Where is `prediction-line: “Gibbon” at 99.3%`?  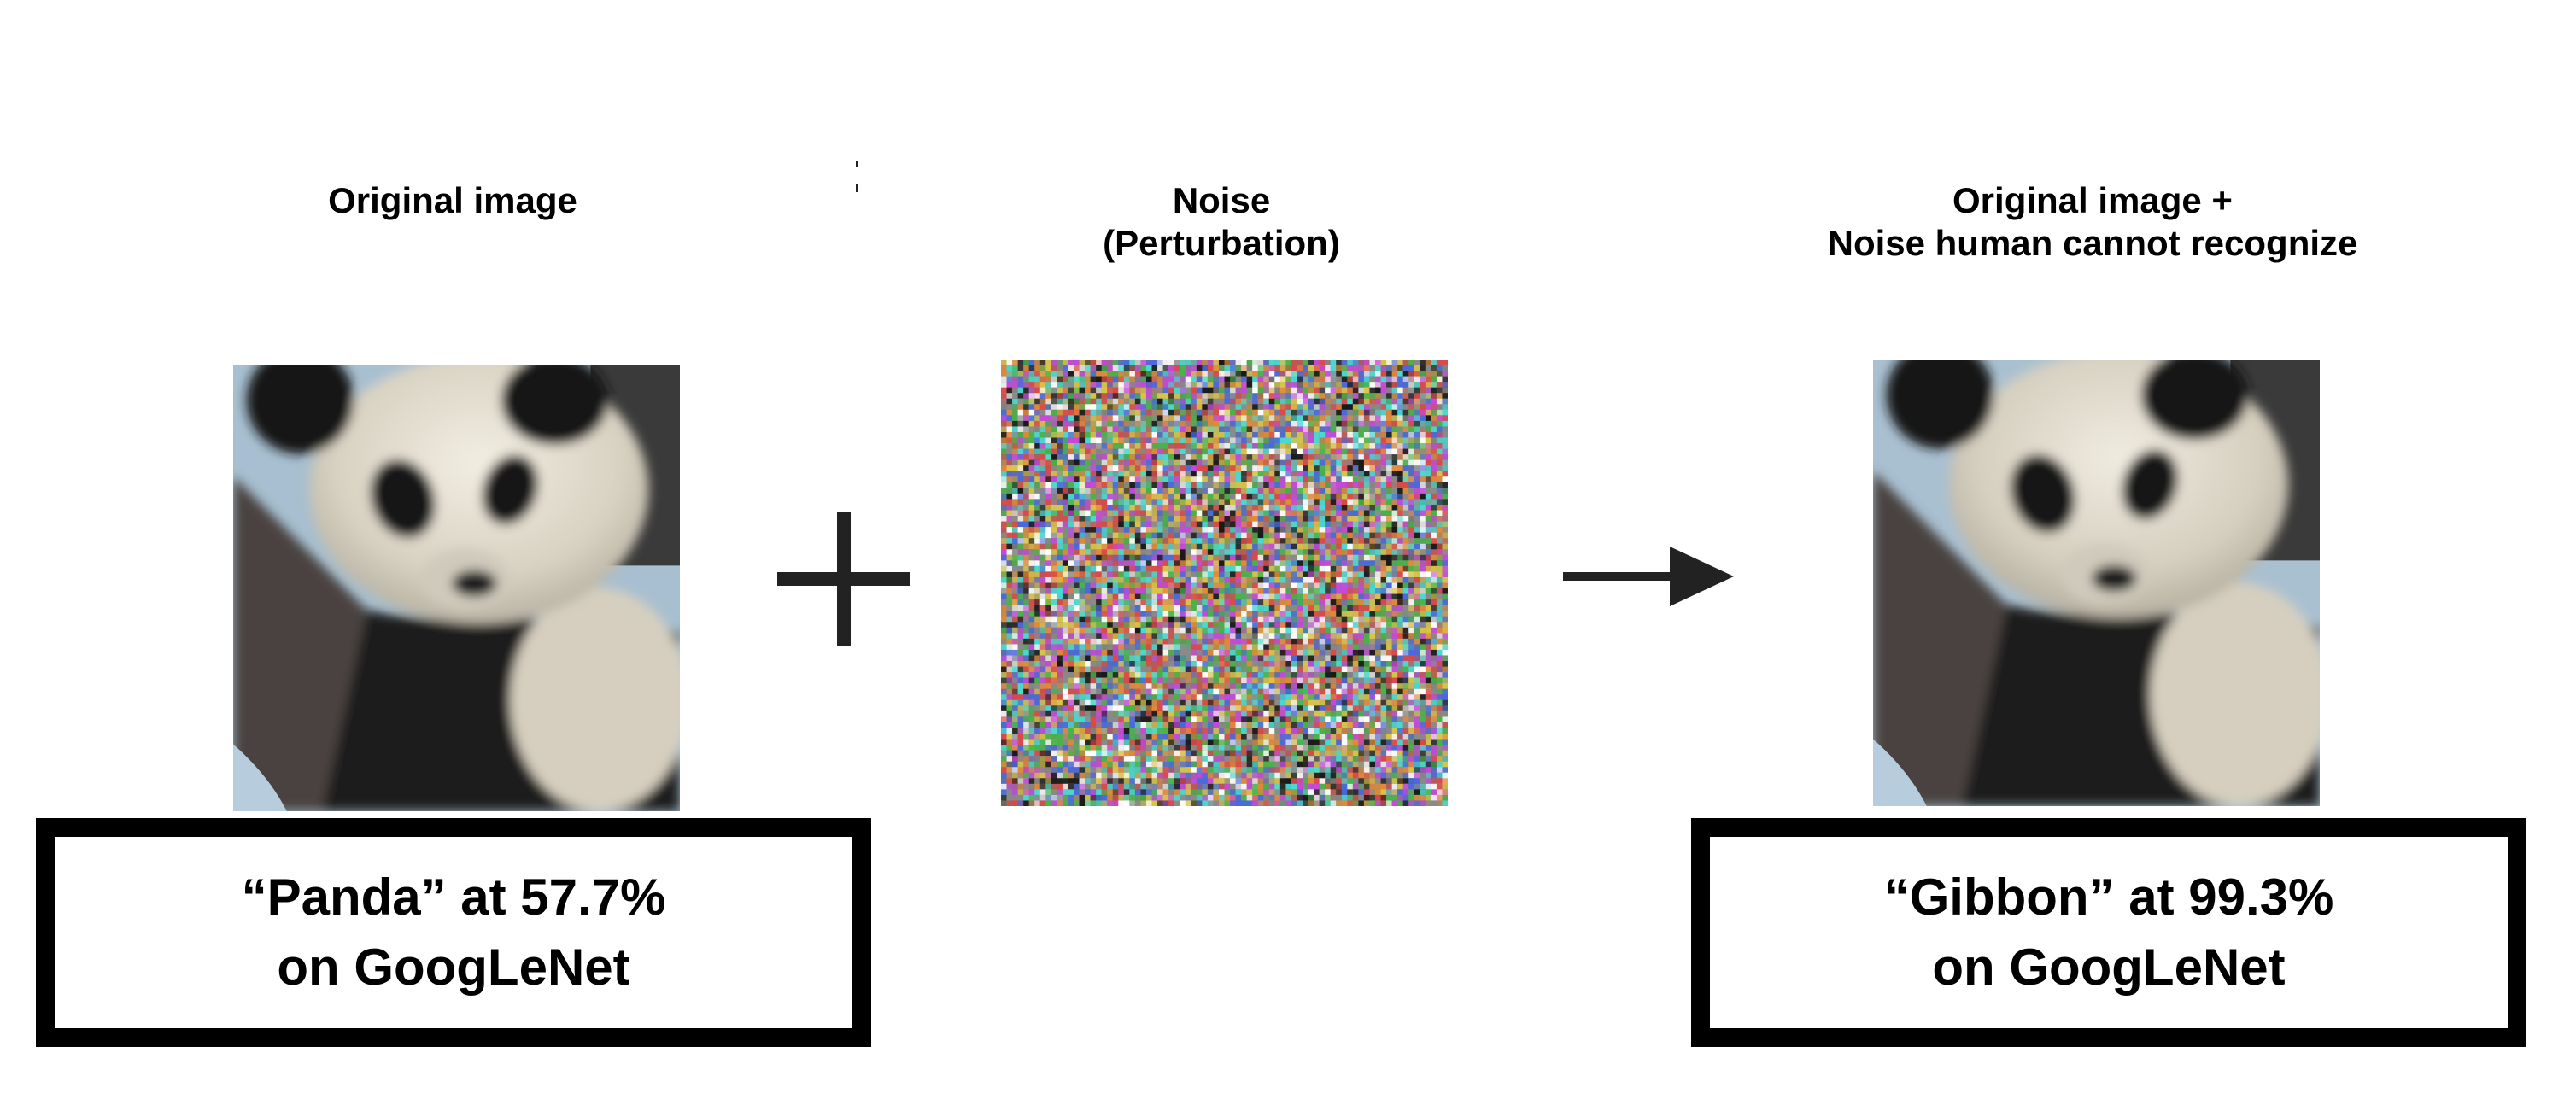
prediction-line: “Gibbon” at 99.3% is located at coordinates (2108, 897).